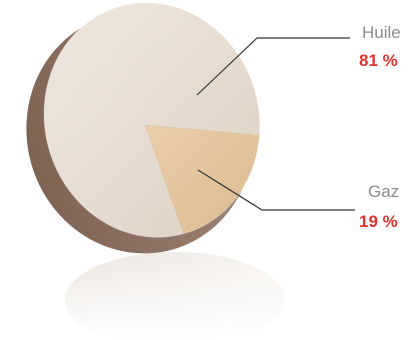 Image resolution: width=417 pixels, height=340 pixels. I want to click on label-huile: Huile, so click(381, 32).